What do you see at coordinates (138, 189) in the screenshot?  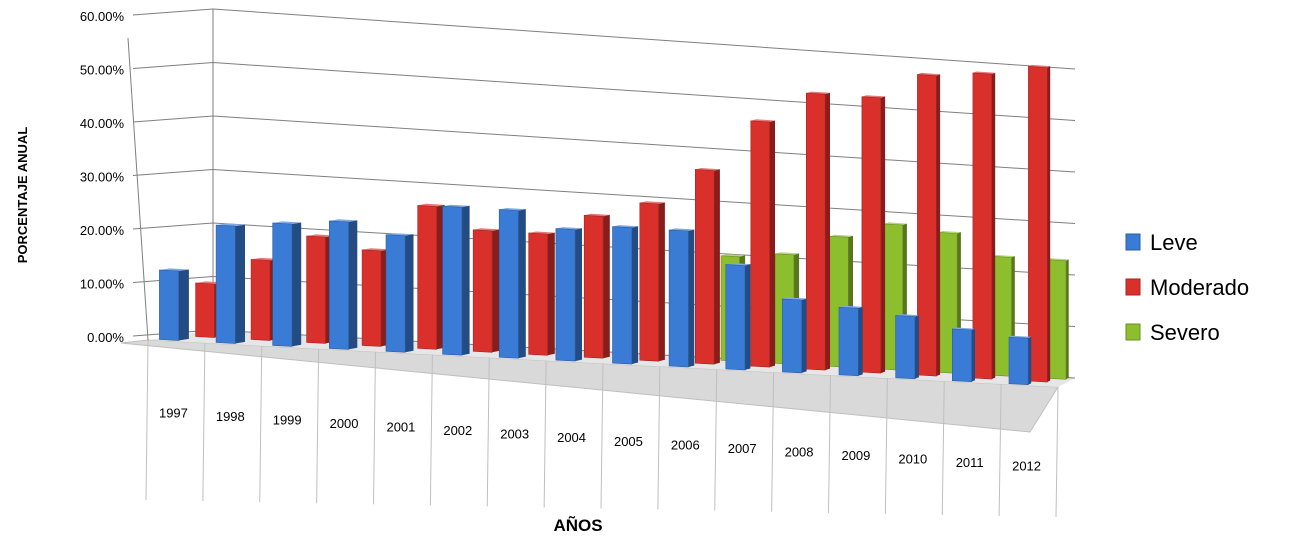 I see `side-wall-edge` at bounding box center [138, 189].